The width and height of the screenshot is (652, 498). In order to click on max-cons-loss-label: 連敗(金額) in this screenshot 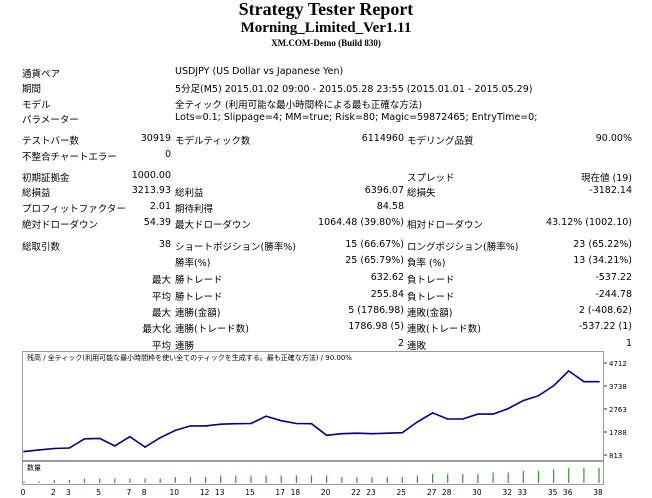, I will do `click(430, 313)`.